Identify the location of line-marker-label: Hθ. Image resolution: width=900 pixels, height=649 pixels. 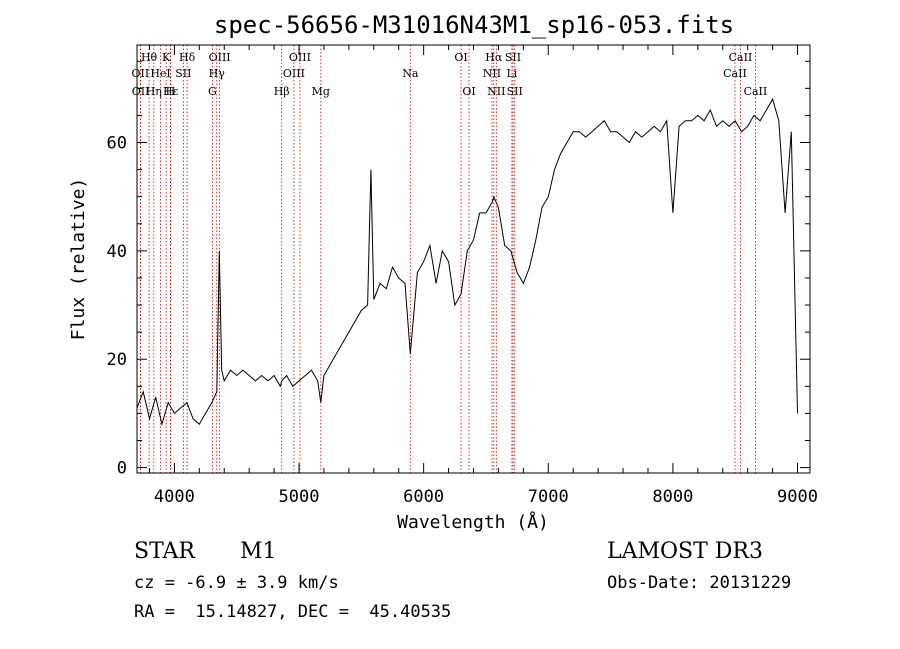
(149, 57).